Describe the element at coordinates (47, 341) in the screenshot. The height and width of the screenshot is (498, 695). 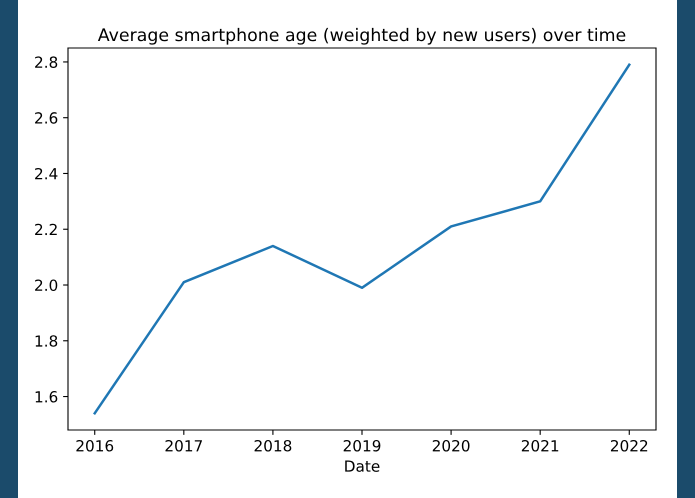
I see `y-tick-label: 1.8` at that location.